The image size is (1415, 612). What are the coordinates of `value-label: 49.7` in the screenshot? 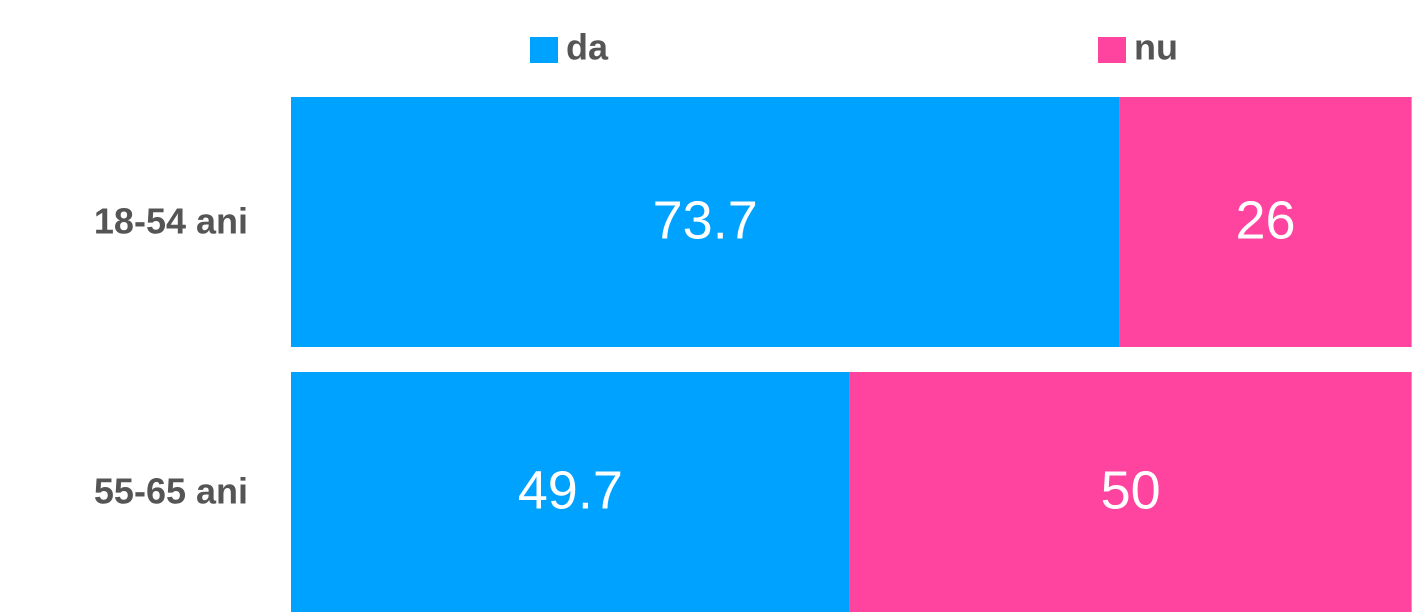 It's located at (570, 490).